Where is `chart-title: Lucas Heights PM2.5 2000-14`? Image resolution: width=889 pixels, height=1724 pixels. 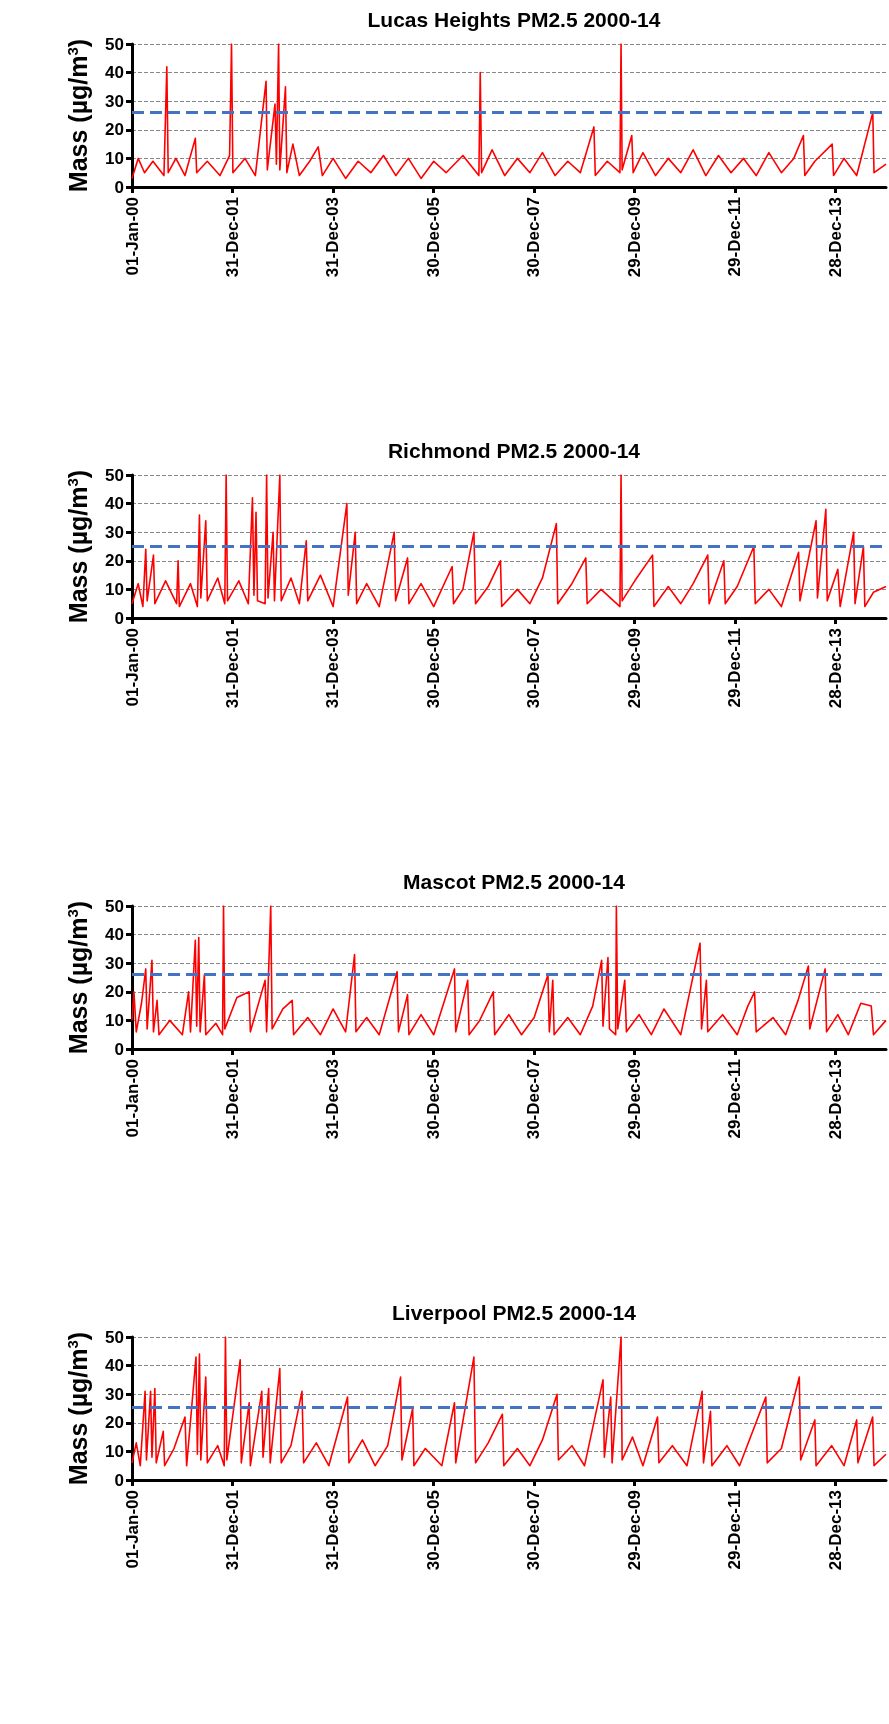
chart-title: Lucas Heights PM2.5 2000-14 is located at coordinates (514, 19).